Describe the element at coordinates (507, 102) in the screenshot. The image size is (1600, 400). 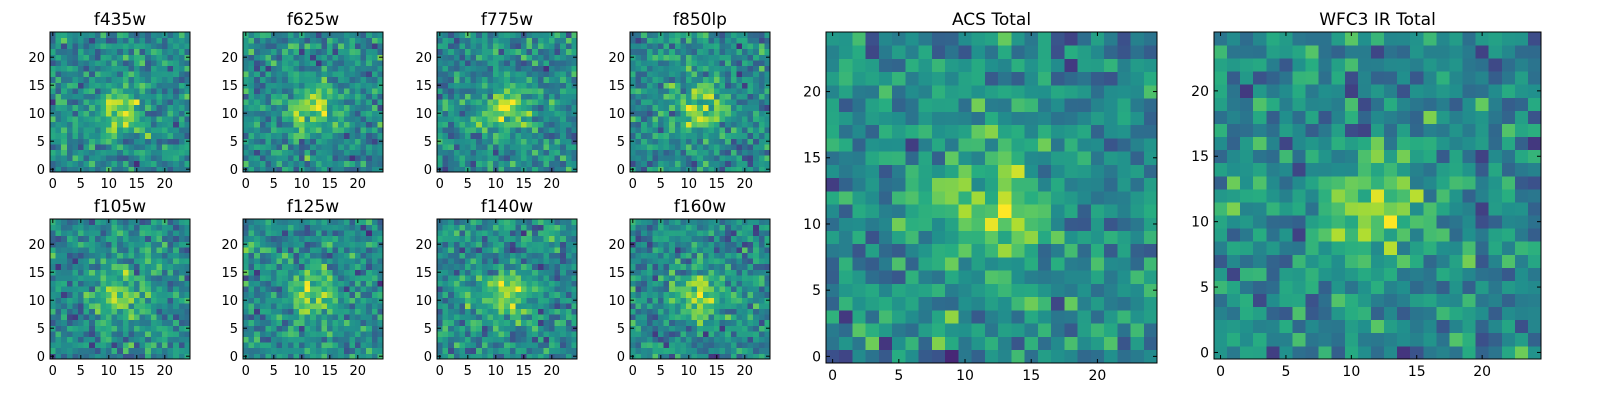
I see `axes-frame` at that location.